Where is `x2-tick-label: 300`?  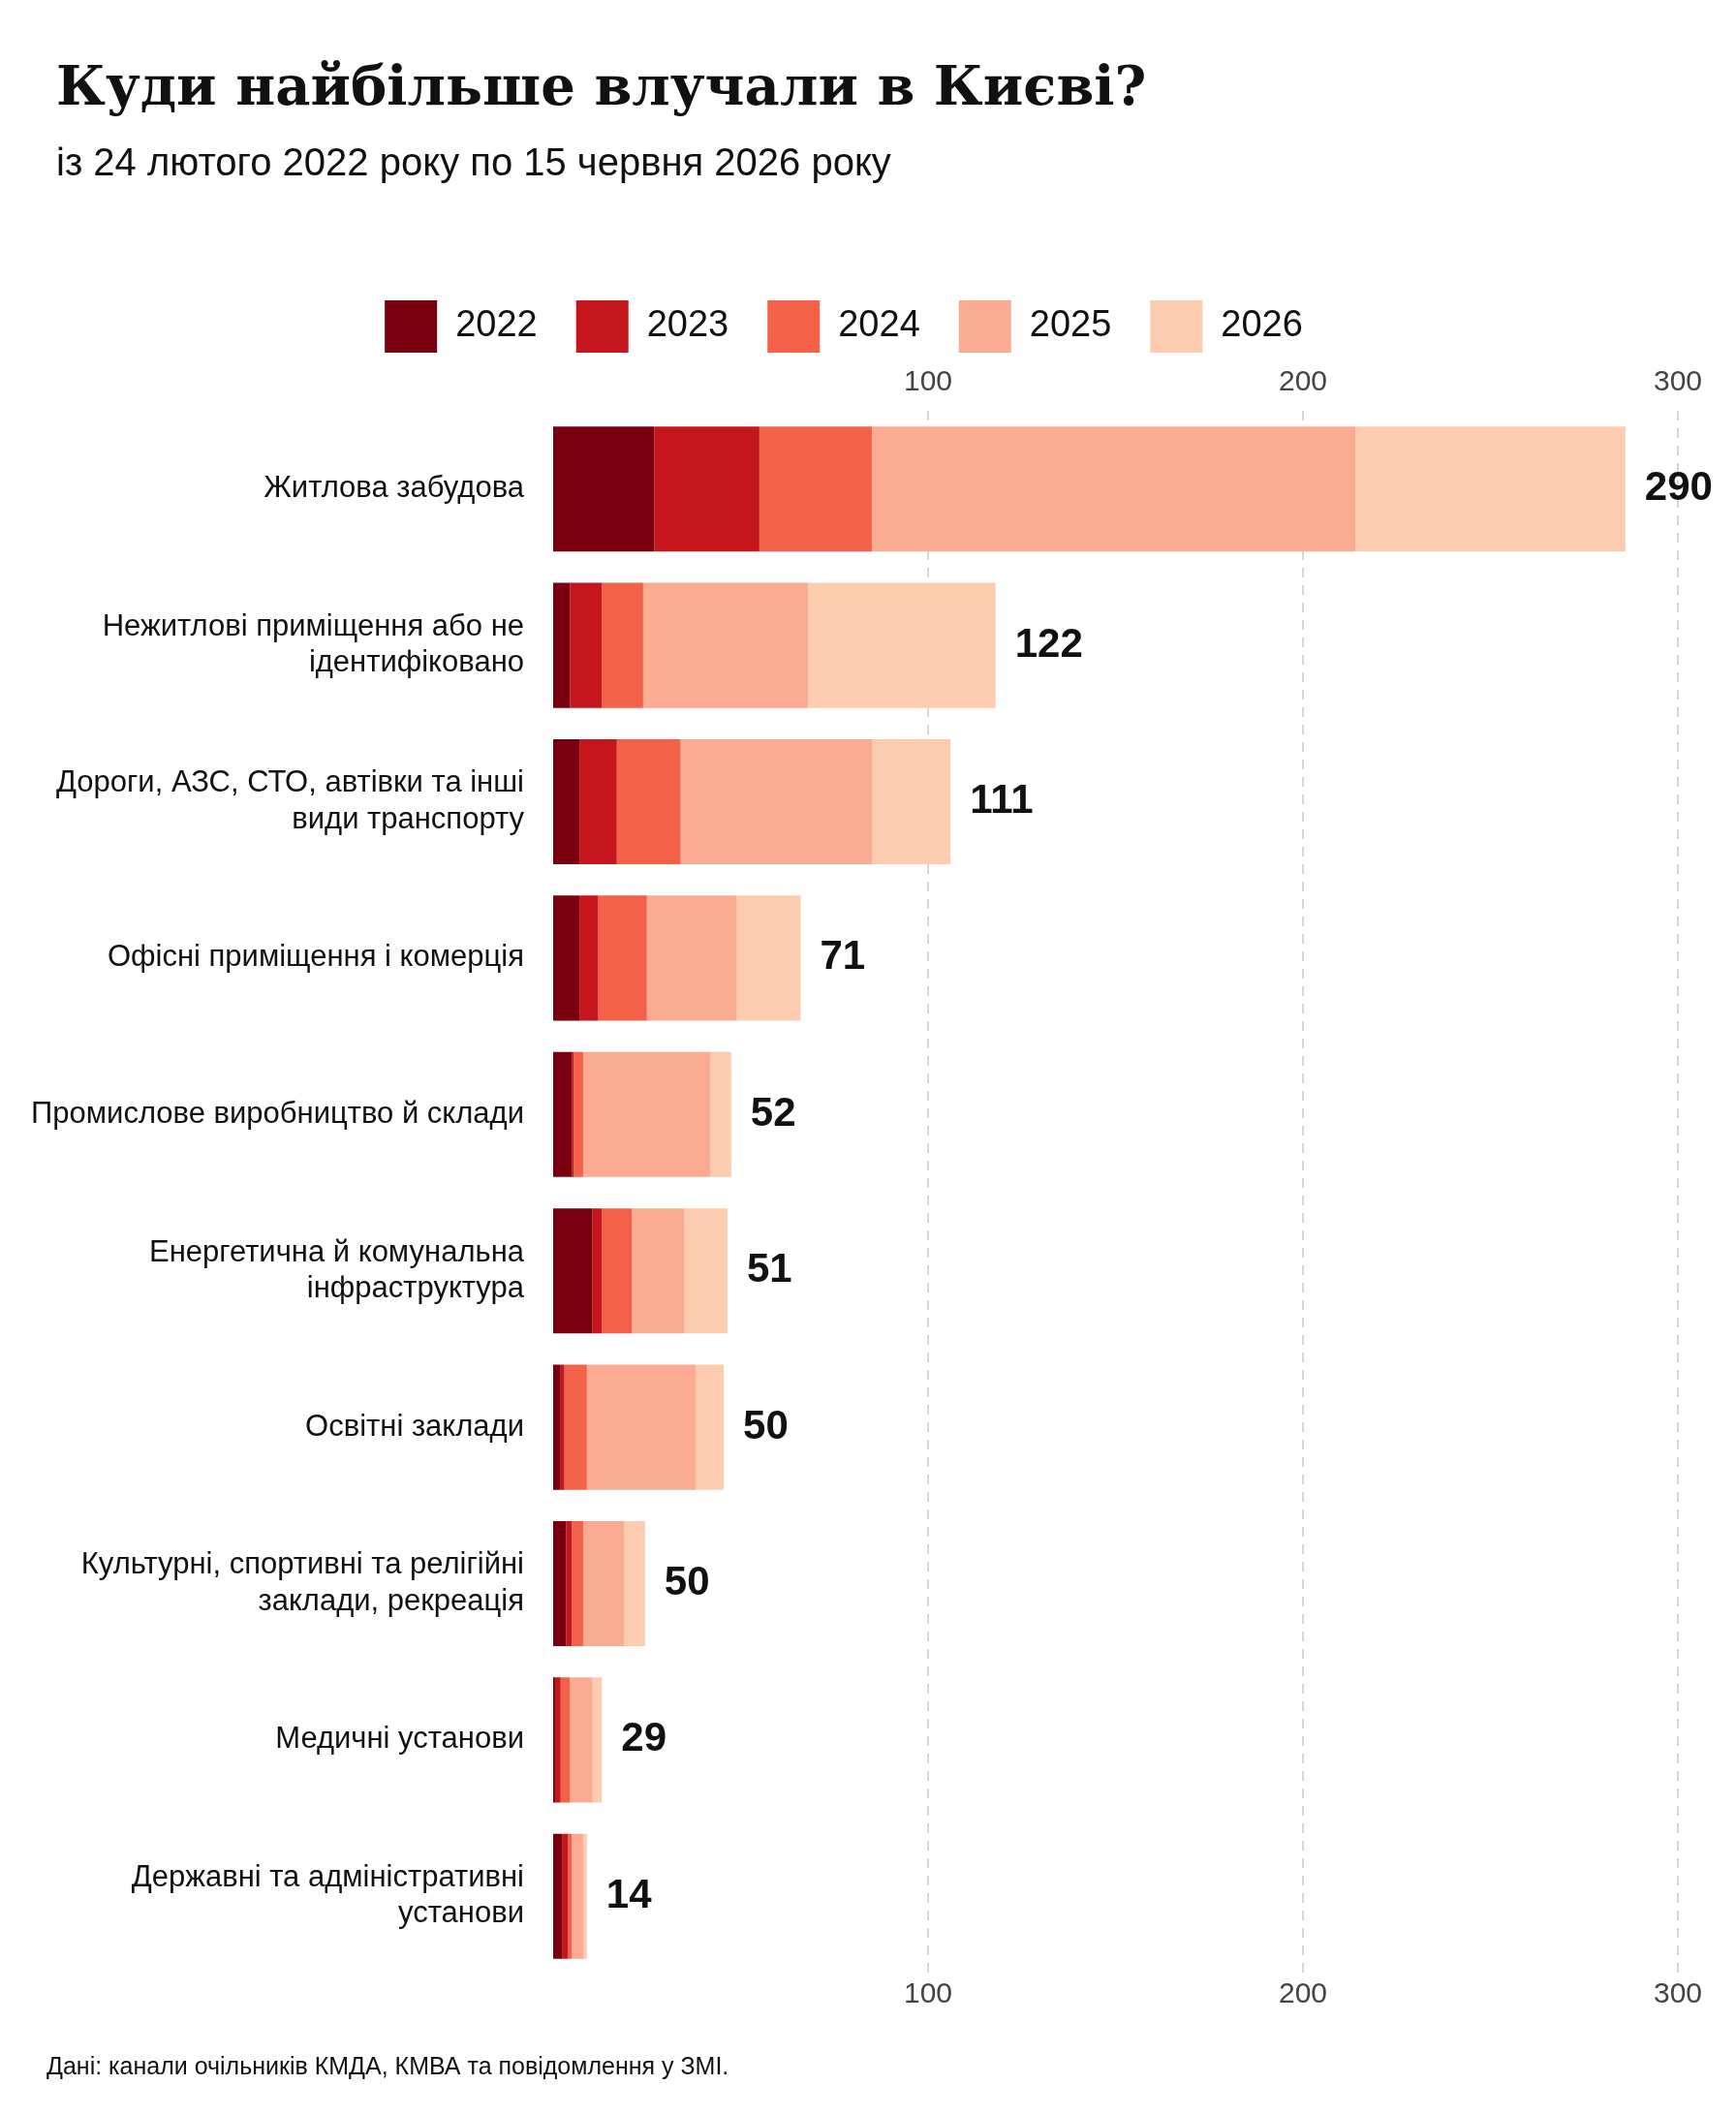
x2-tick-label: 300 is located at coordinates (1678, 380).